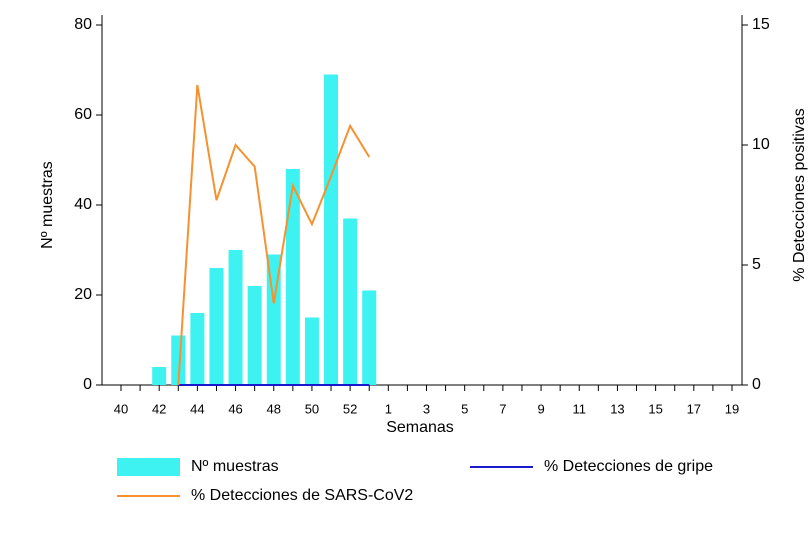 The image size is (812, 538). I want to click on line, so click(274, 235).